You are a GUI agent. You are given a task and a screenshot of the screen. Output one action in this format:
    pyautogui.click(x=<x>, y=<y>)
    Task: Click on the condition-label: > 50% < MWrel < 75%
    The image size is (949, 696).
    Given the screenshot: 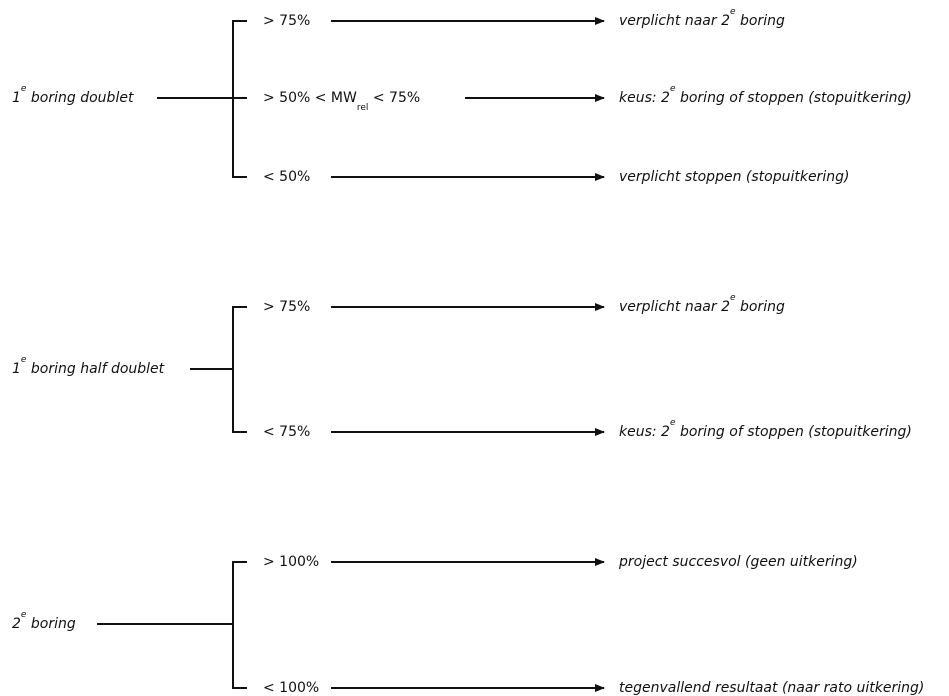 What is the action you would take?
    pyautogui.click(x=342, y=101)
    